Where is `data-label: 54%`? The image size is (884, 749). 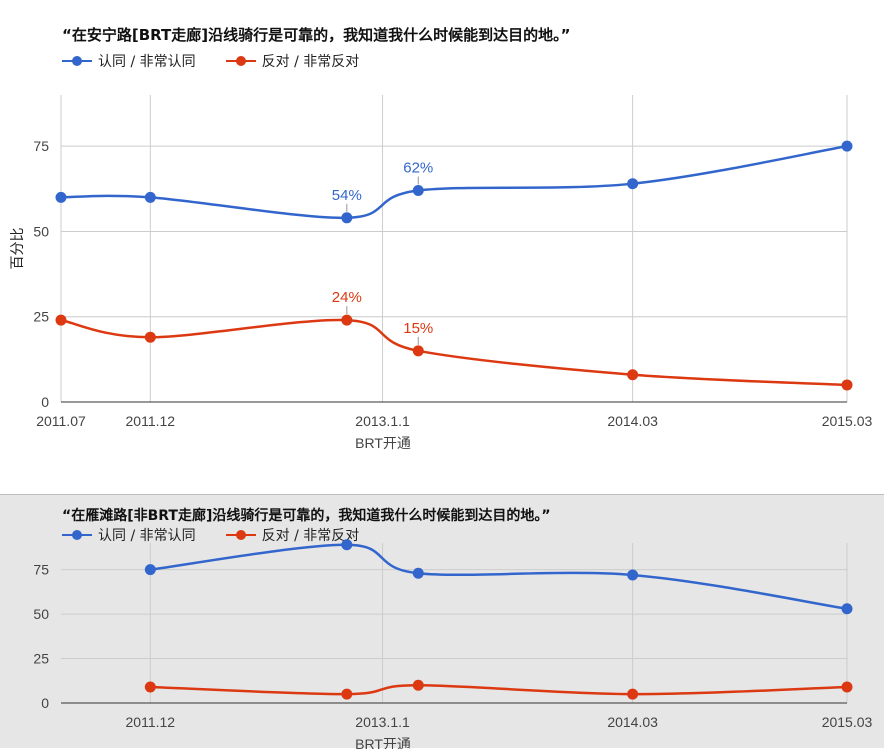
data-label: 54% is located at coordinates (347, 195).